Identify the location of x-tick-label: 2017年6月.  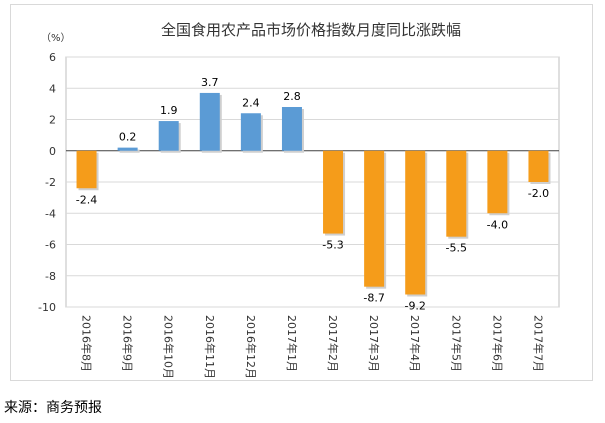
(497, 343).